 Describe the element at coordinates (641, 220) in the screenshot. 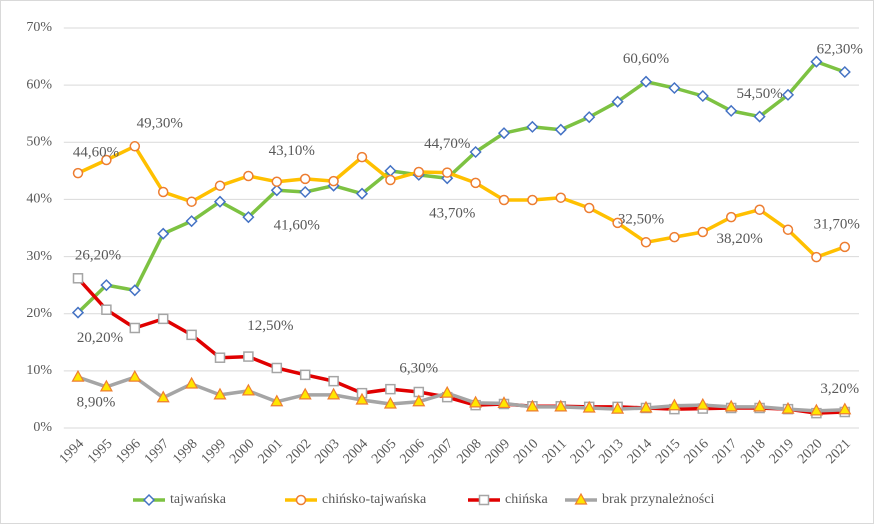

I see `data-label: 32,50%` at that location.